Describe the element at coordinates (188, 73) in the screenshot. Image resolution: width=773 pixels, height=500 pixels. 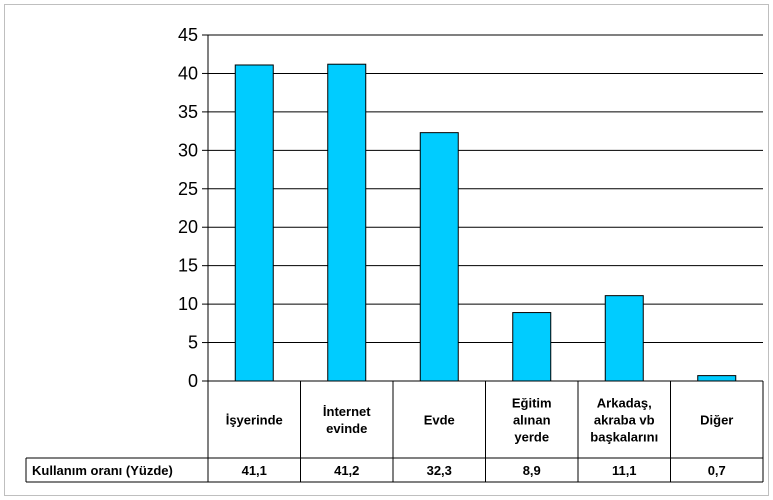
I see `y-tick-label: 40` at that location.